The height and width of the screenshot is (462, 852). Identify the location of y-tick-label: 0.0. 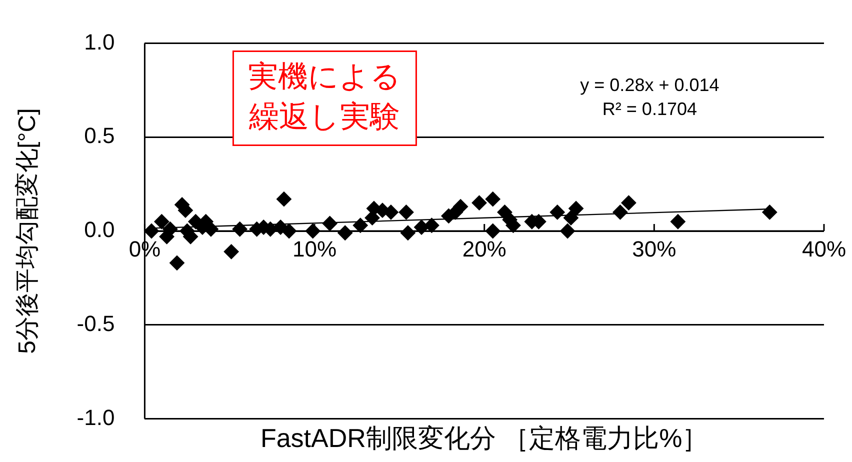
(99, 229).